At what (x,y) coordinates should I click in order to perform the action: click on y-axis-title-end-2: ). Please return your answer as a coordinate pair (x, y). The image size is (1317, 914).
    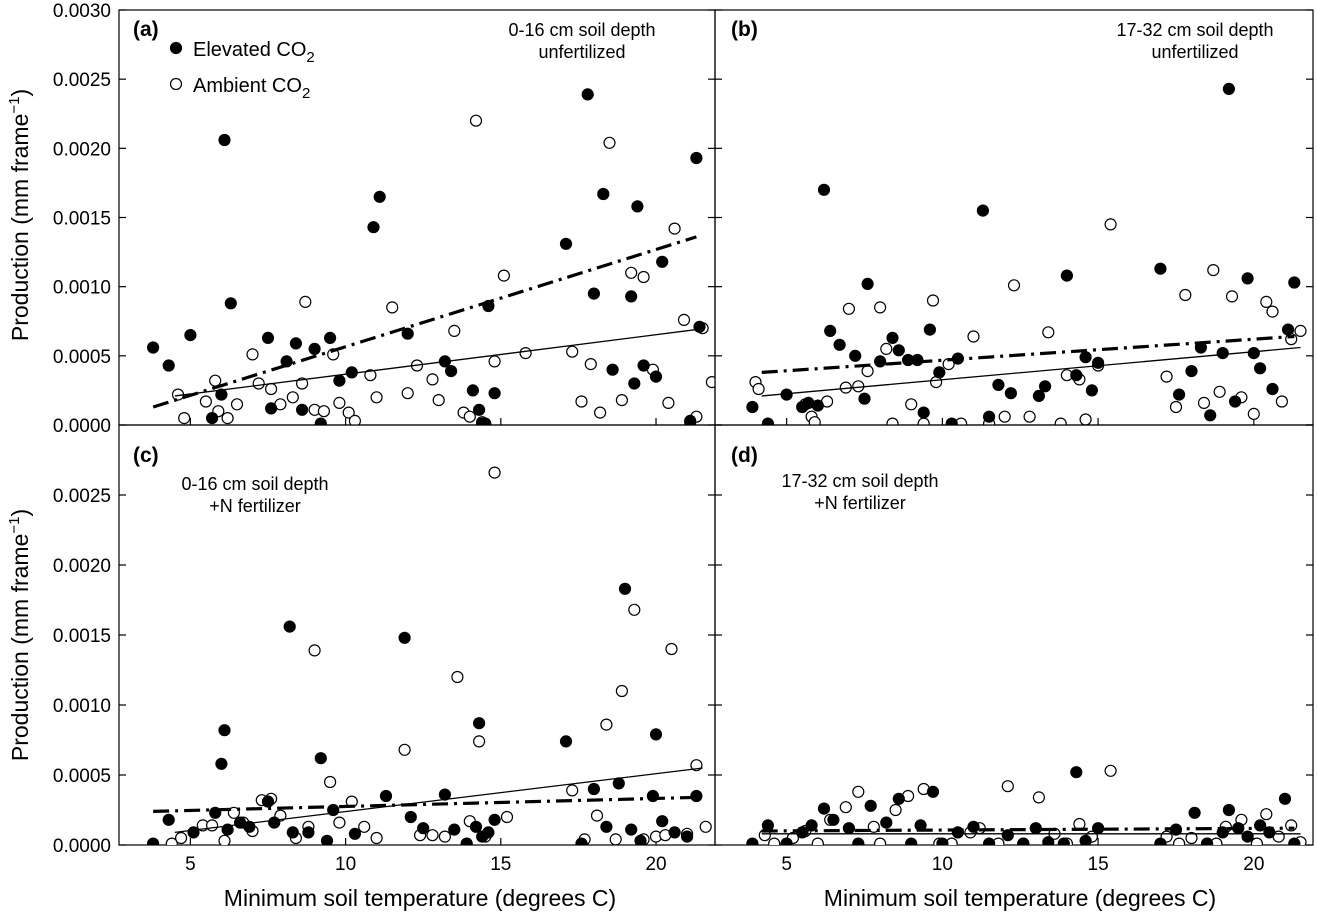
    Looking at the image, I should click on (20, 513).